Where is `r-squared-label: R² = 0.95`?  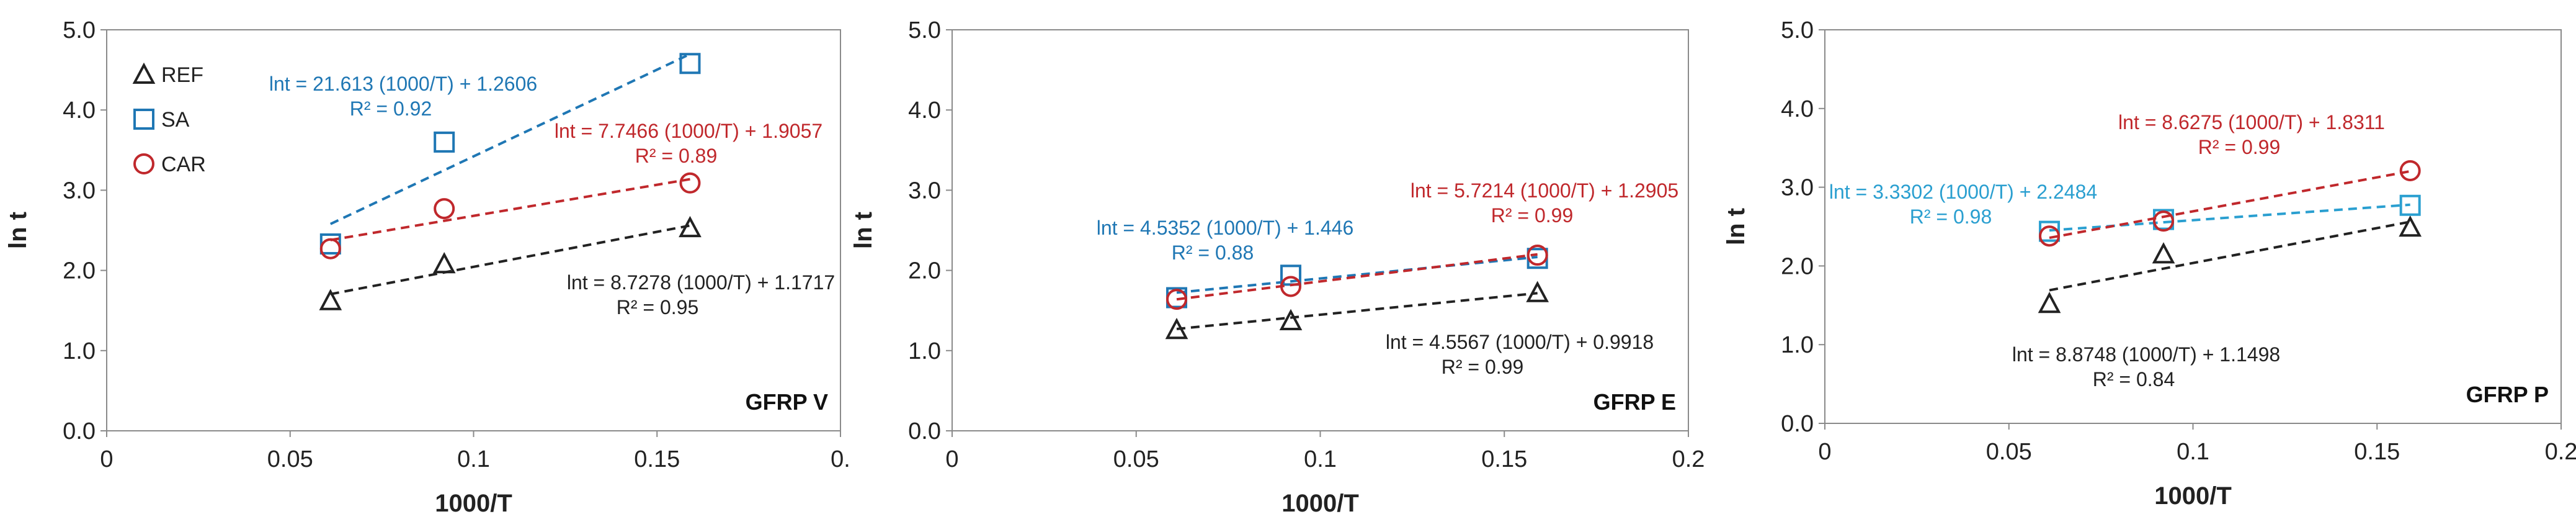
r-squared-label: R² = 0.95 is located at coordinates (658, 307).